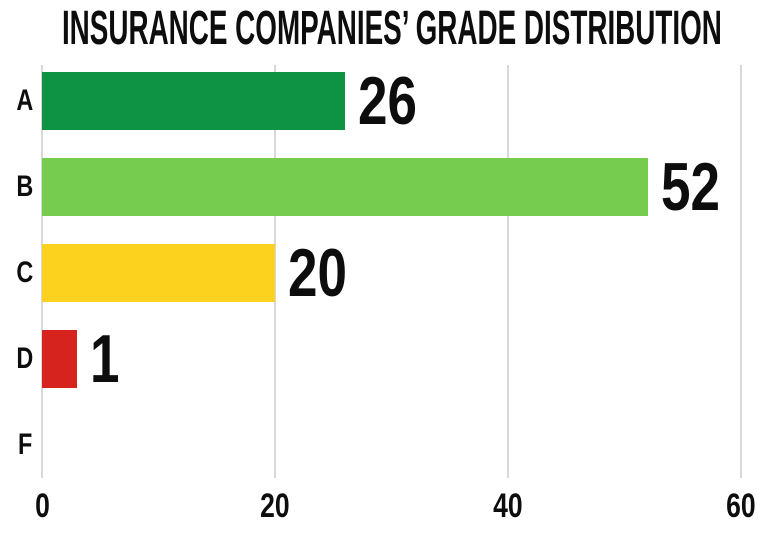 The height and width of the screenshot is (553, 784). What do you see at coordinates (358, 273) in the screenshot?
I see `value-label-C: 20` at bounding box center [358, 273].